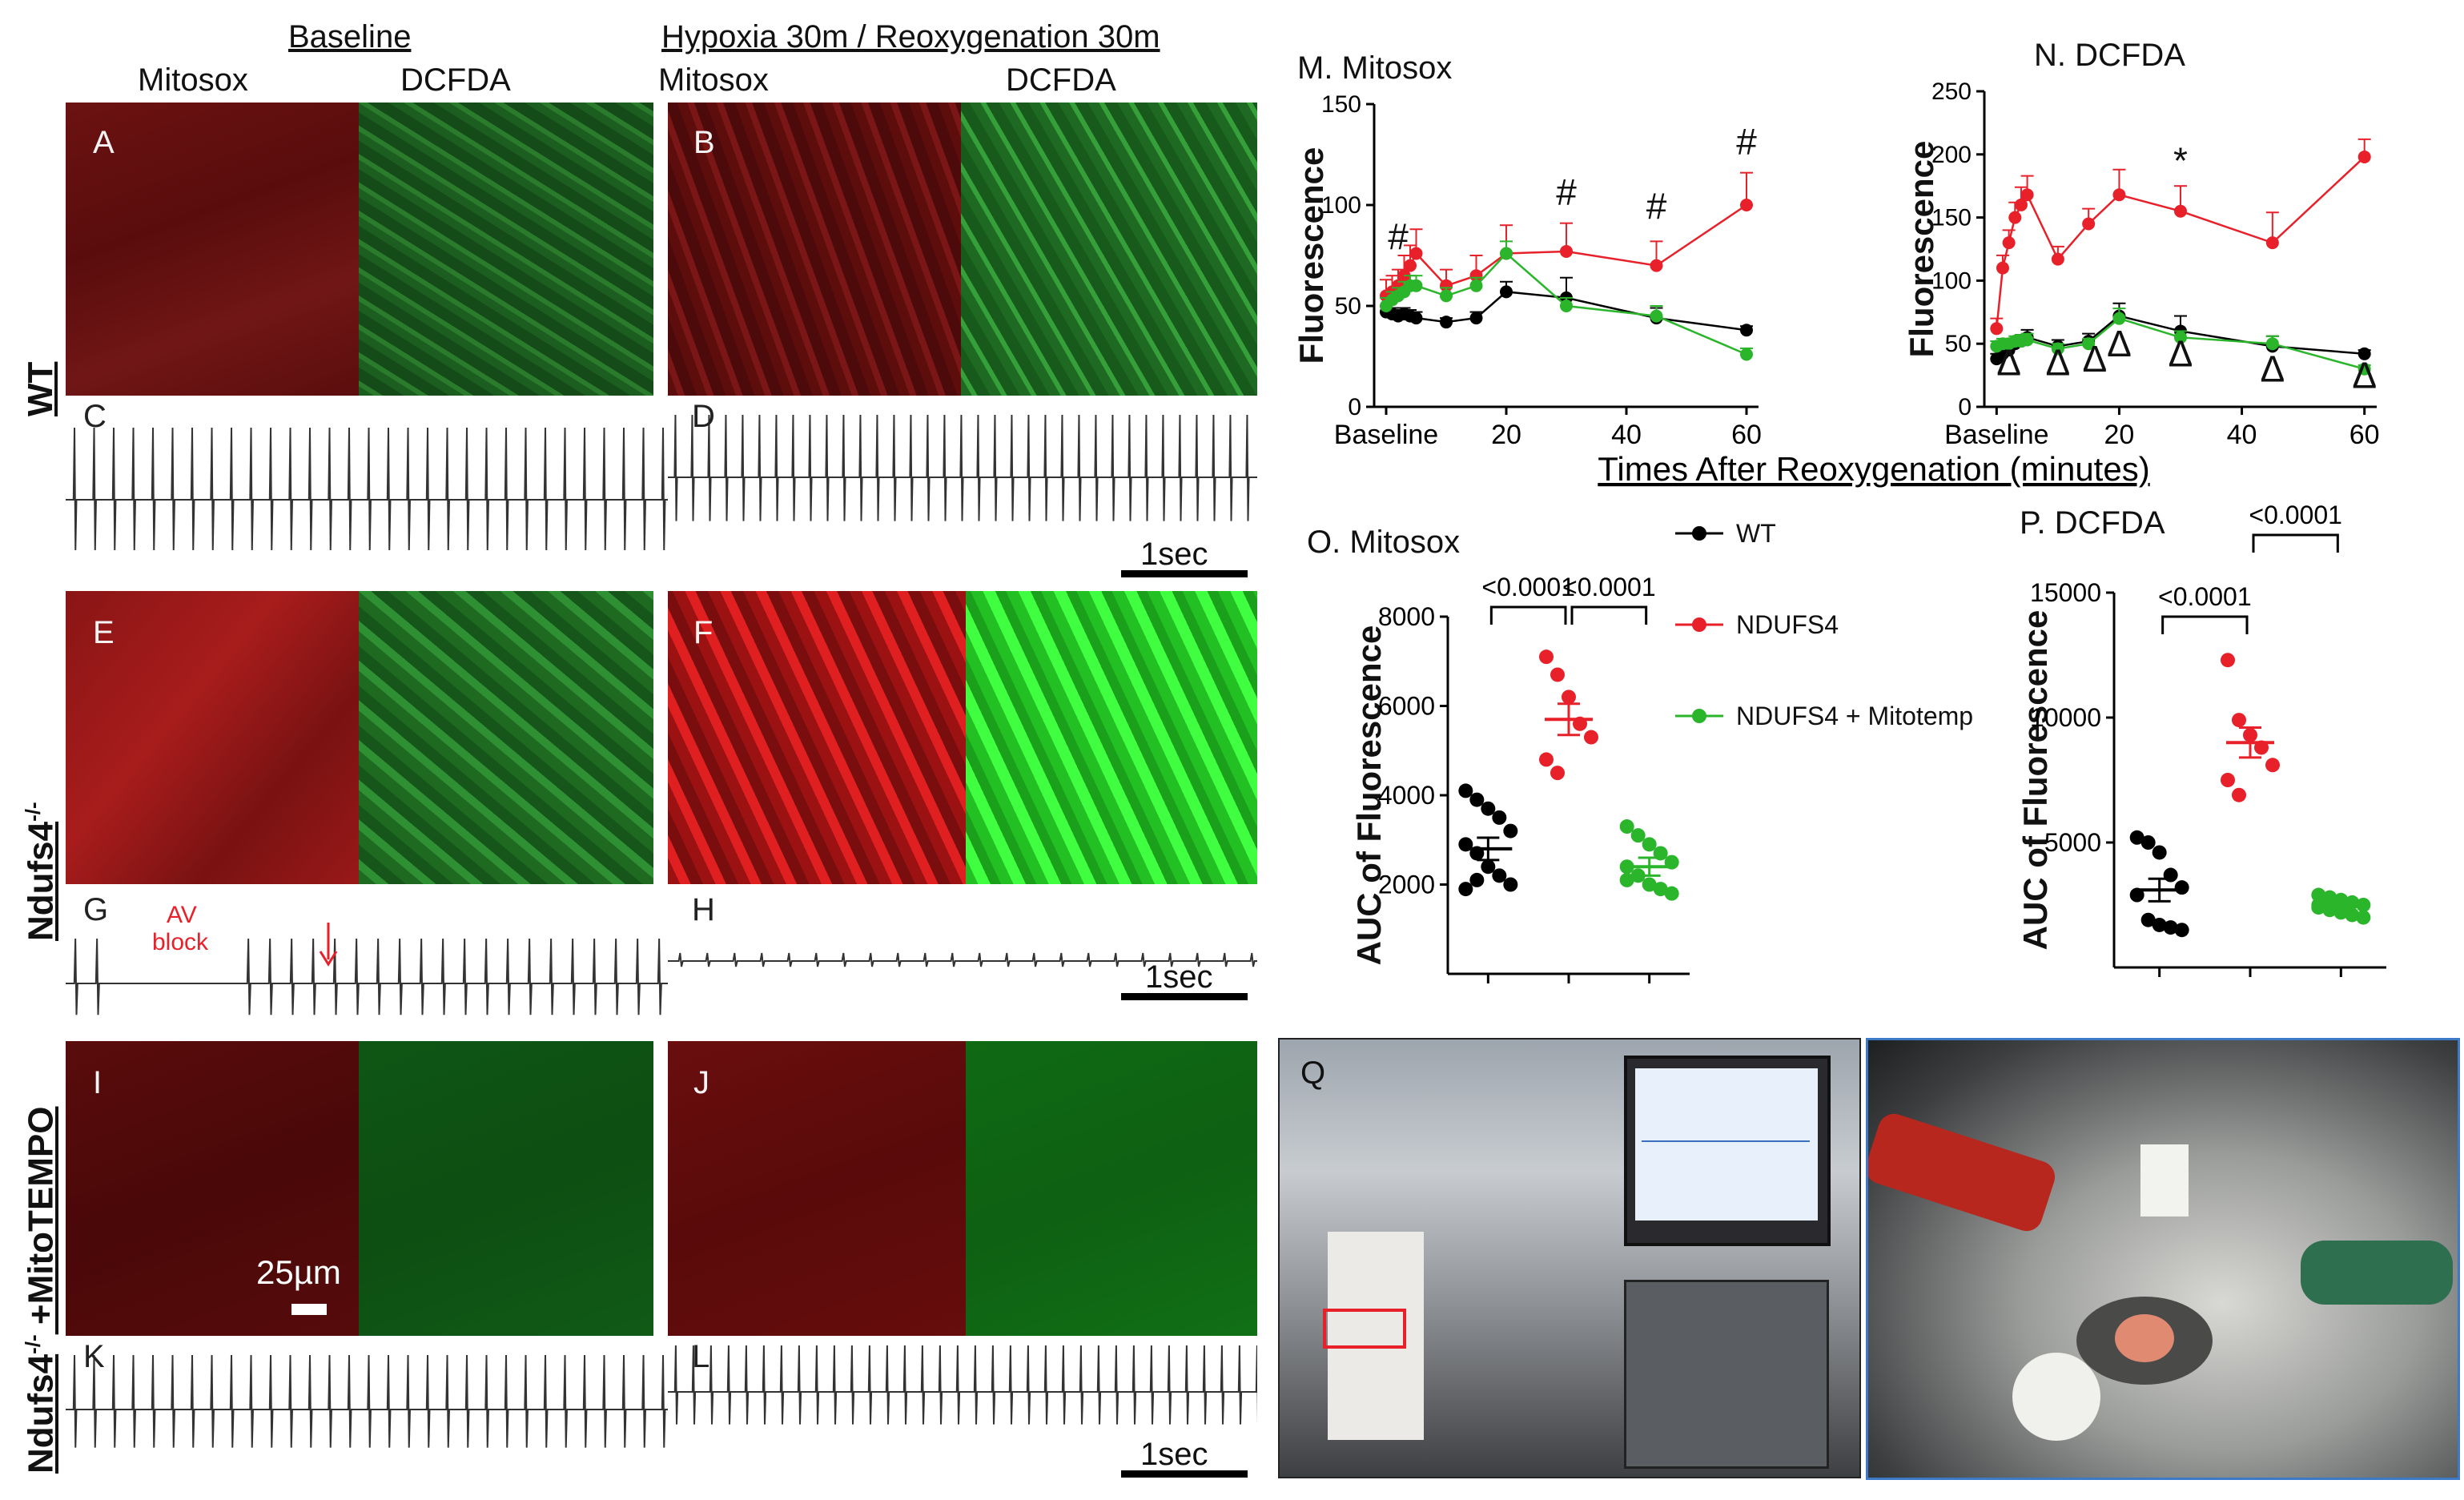 This screenshot has height=1500, width=2464. Describe the element at coordinates (1964, 1172) in the screenshot. I see `red-electrode-cover` at that location.